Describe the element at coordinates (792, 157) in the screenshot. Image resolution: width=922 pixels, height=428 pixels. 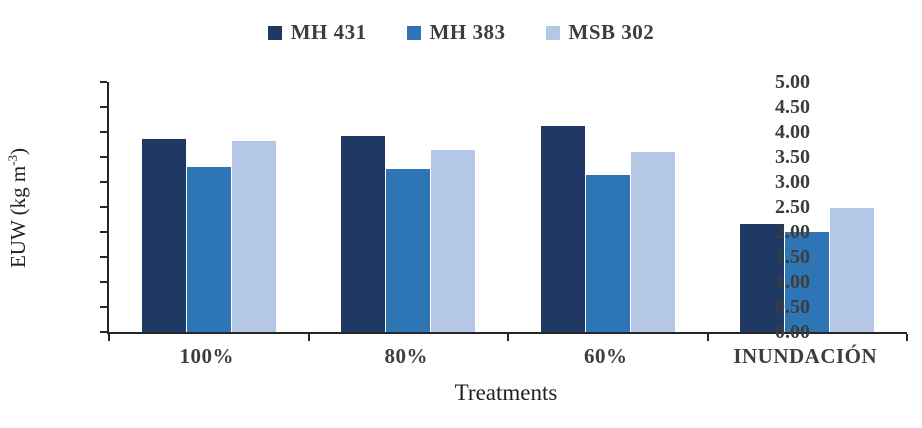
I see `y-axis-tick-label: 3.50` at that location.